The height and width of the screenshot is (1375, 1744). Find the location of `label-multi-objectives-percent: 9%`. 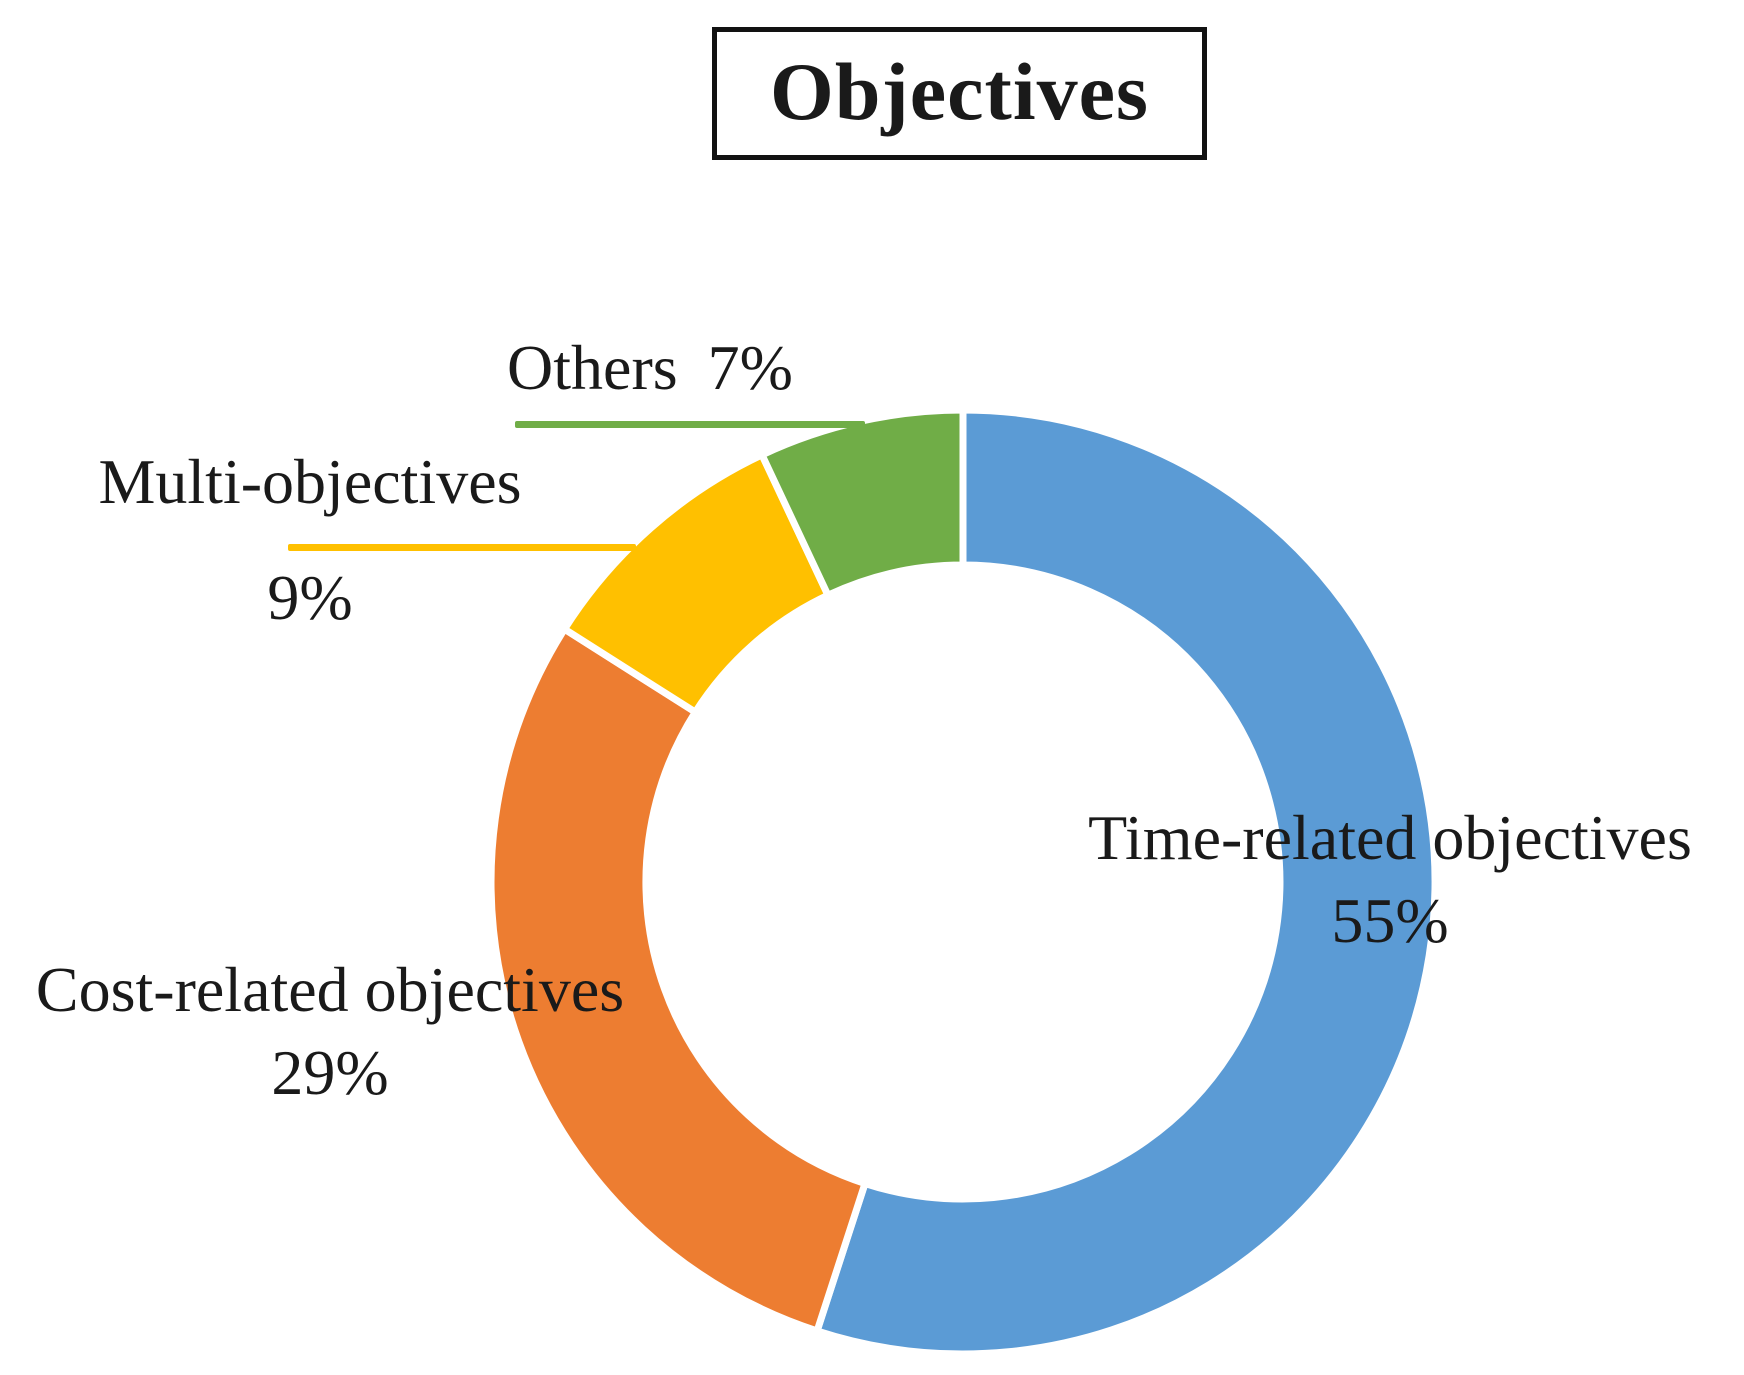

label-multi-objectives-percent: 9% is located at coordinates (310, 597).